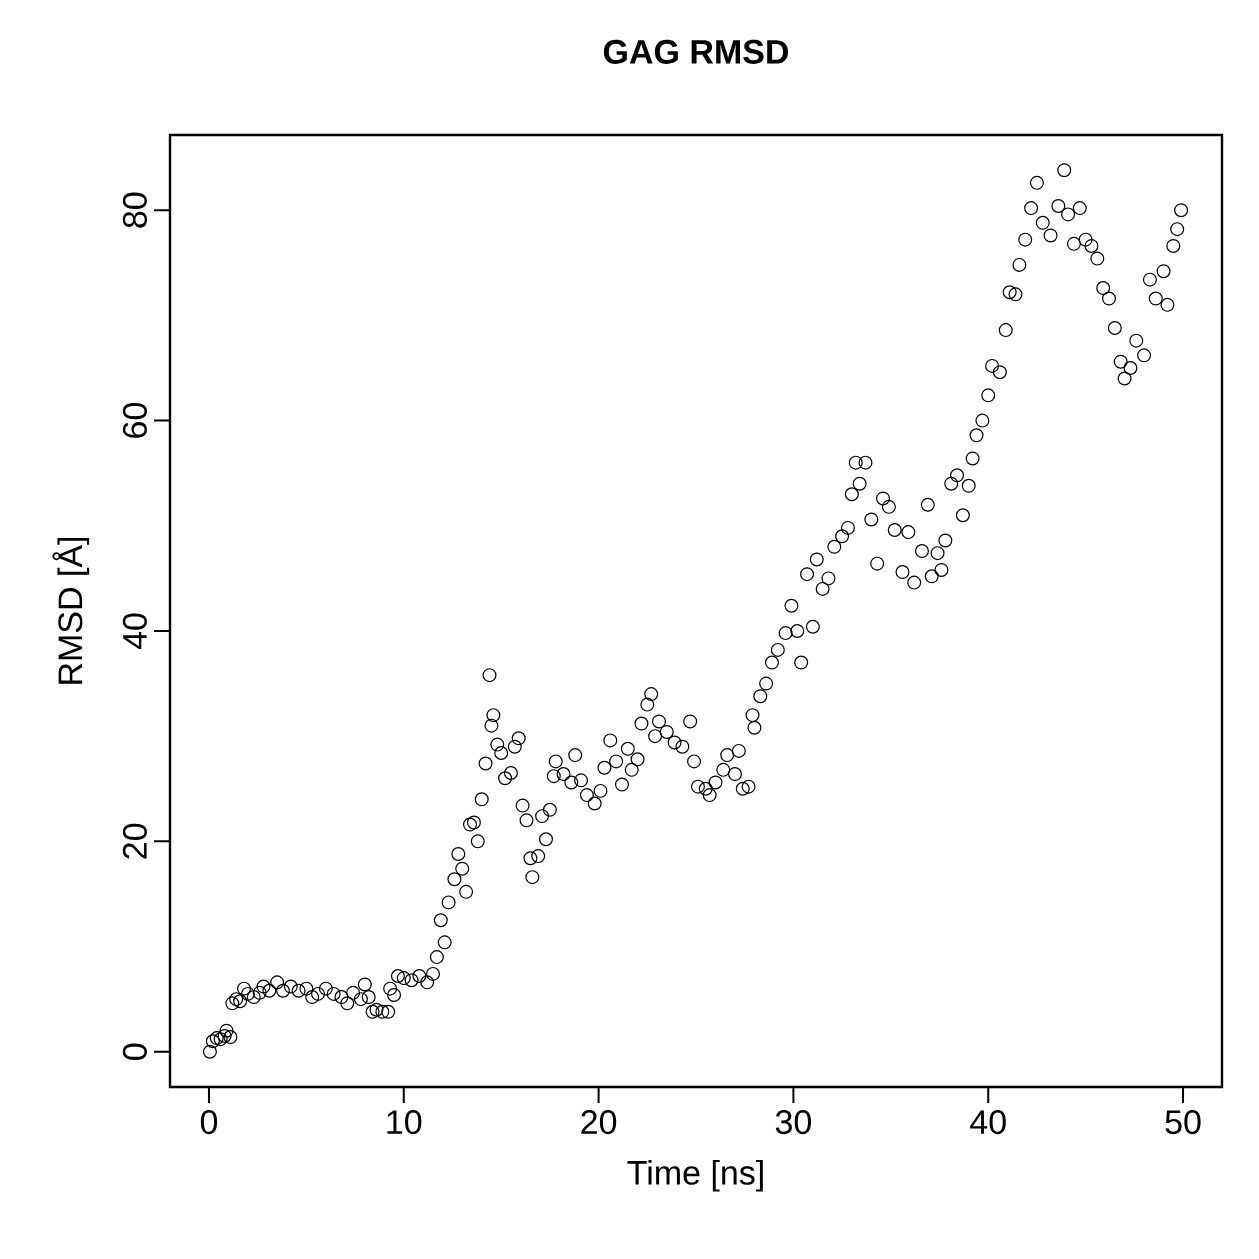  What do you see at coordinates (134, 631) in the screenshot?
I see `y-tick-label: 40` at bounding box center [134, 631].